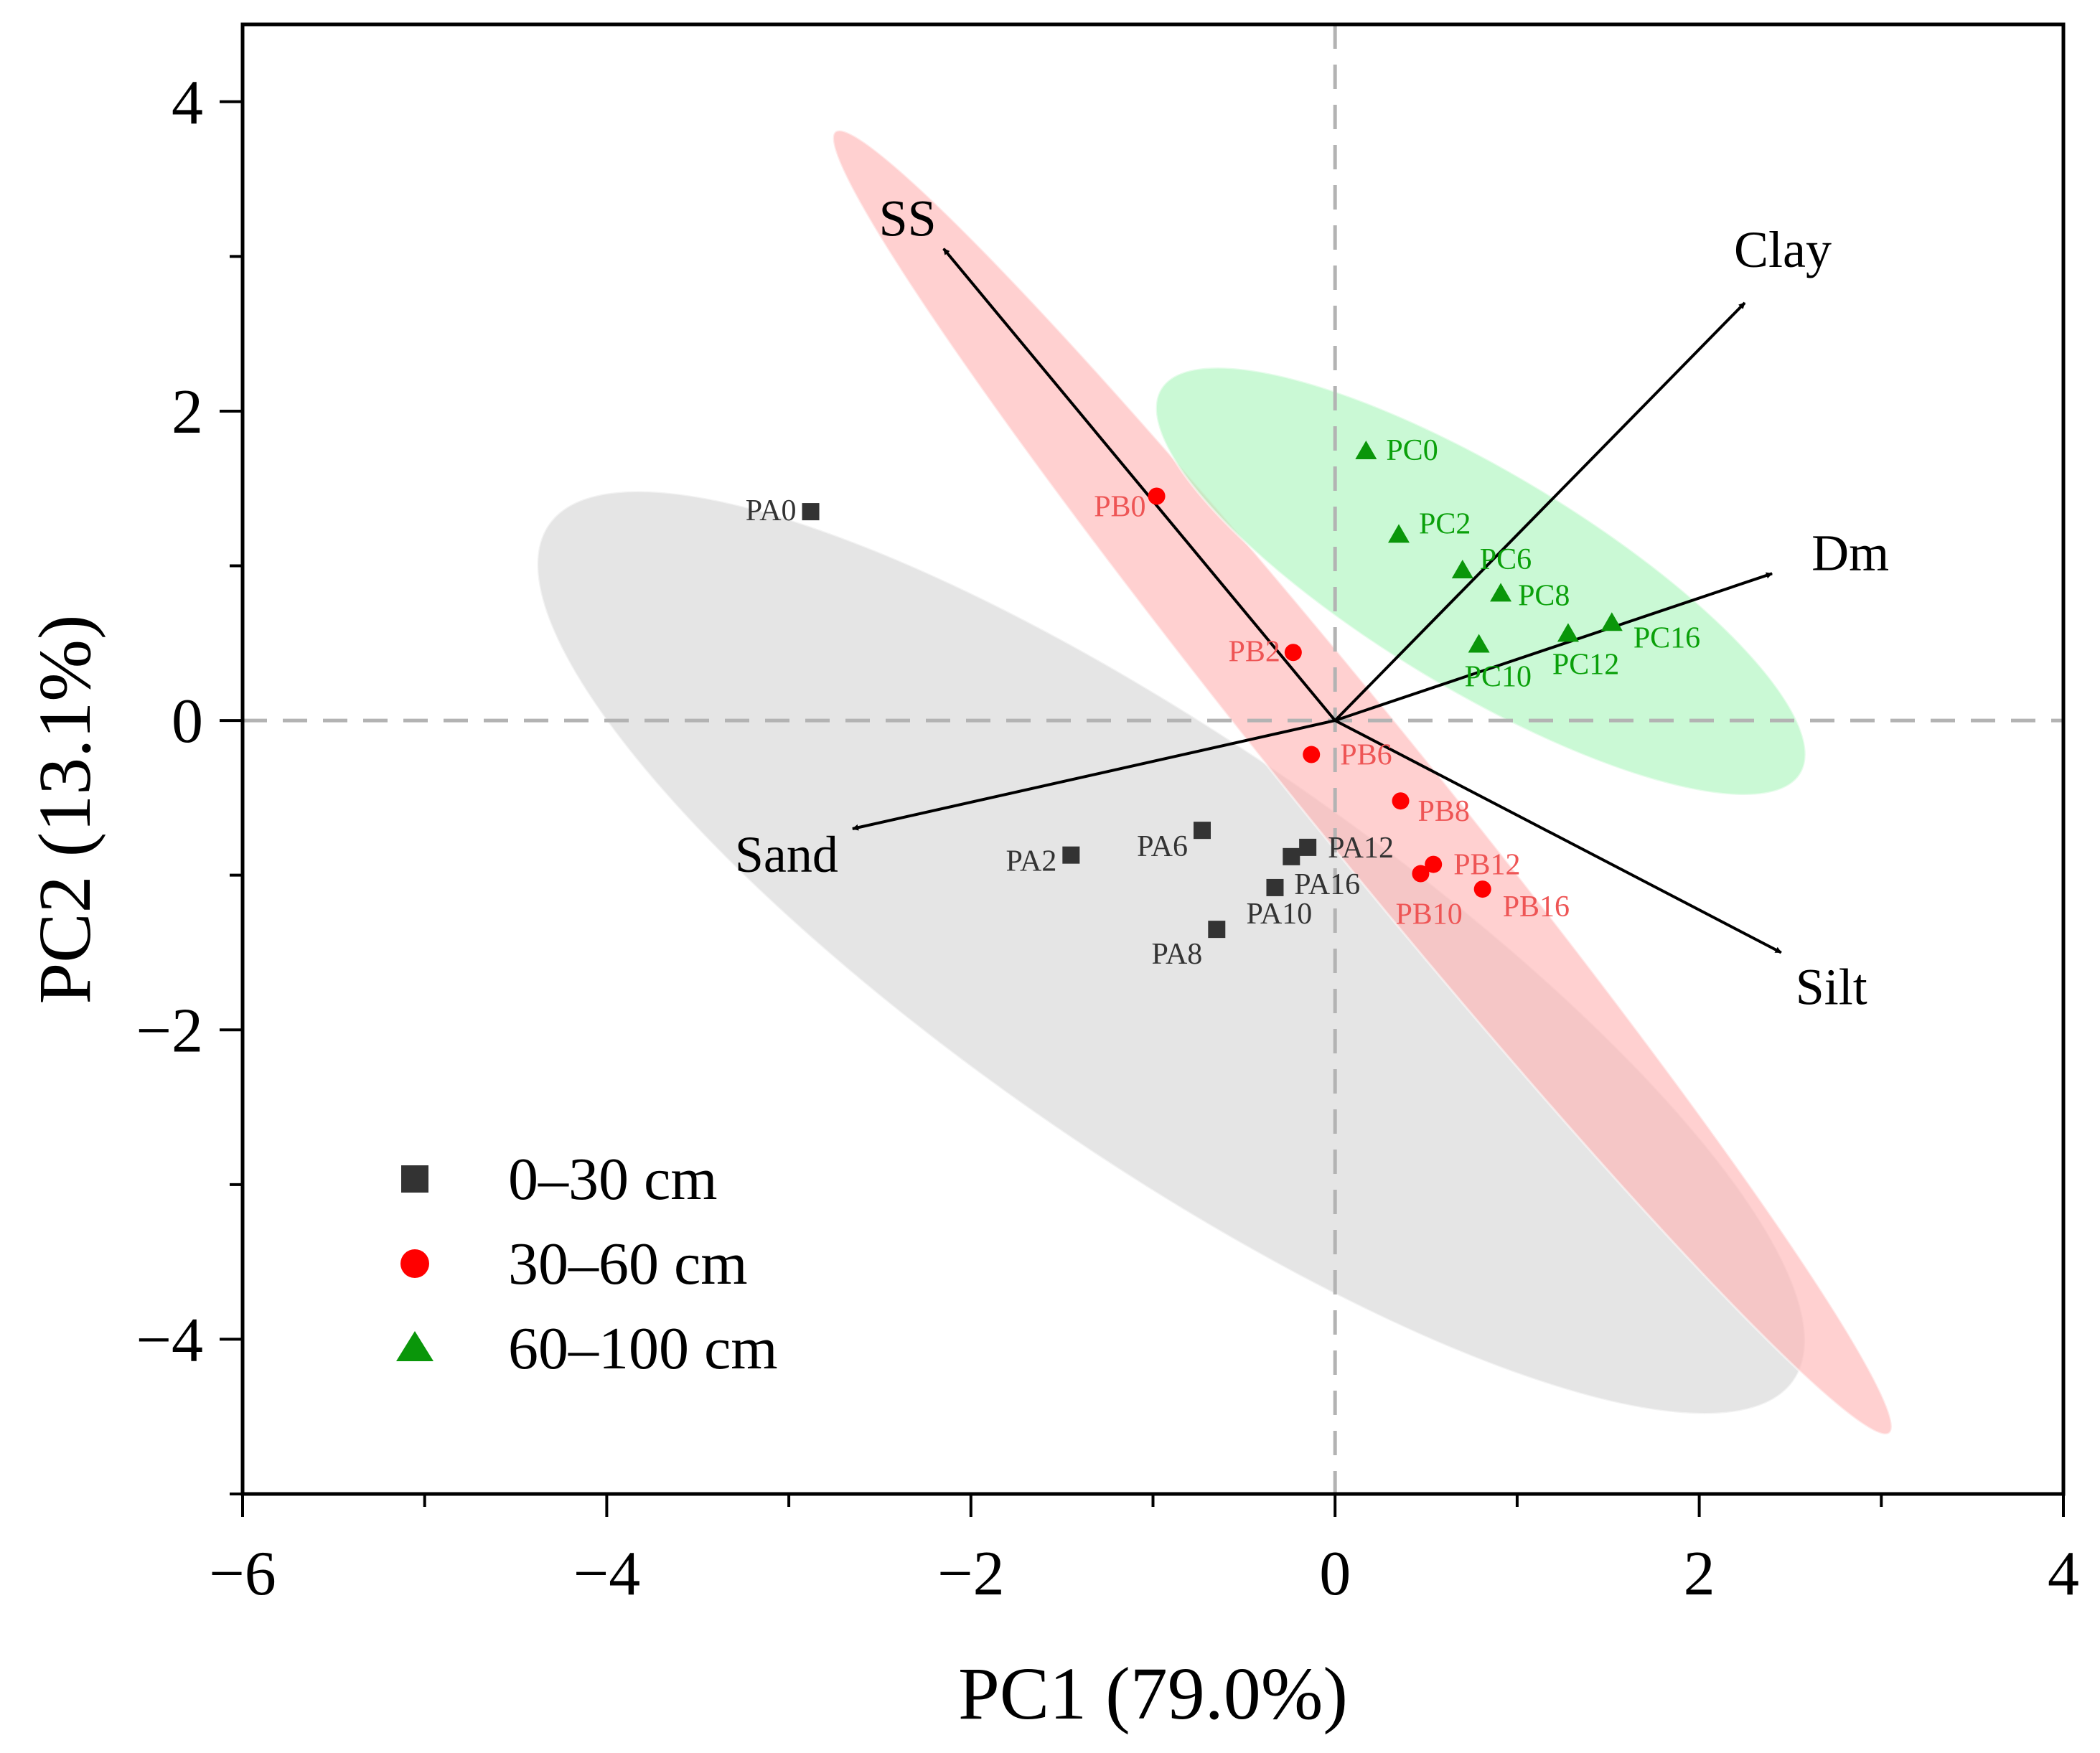  Describe the element at coordinates (1421, 874) in the screenshot. I see `point-pb10` at that location.